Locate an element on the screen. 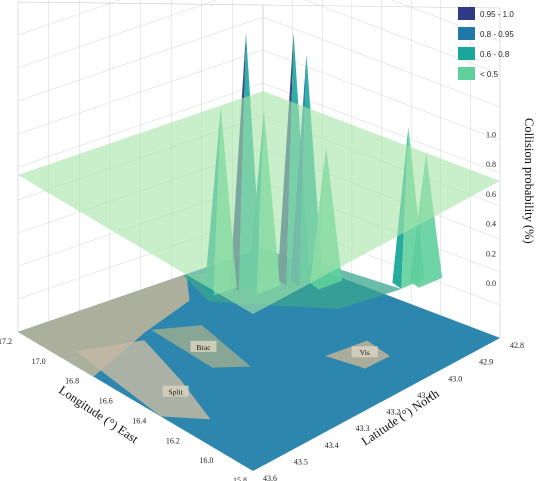  x-tick-label: 16.6 is located at coordinates (106, 401).